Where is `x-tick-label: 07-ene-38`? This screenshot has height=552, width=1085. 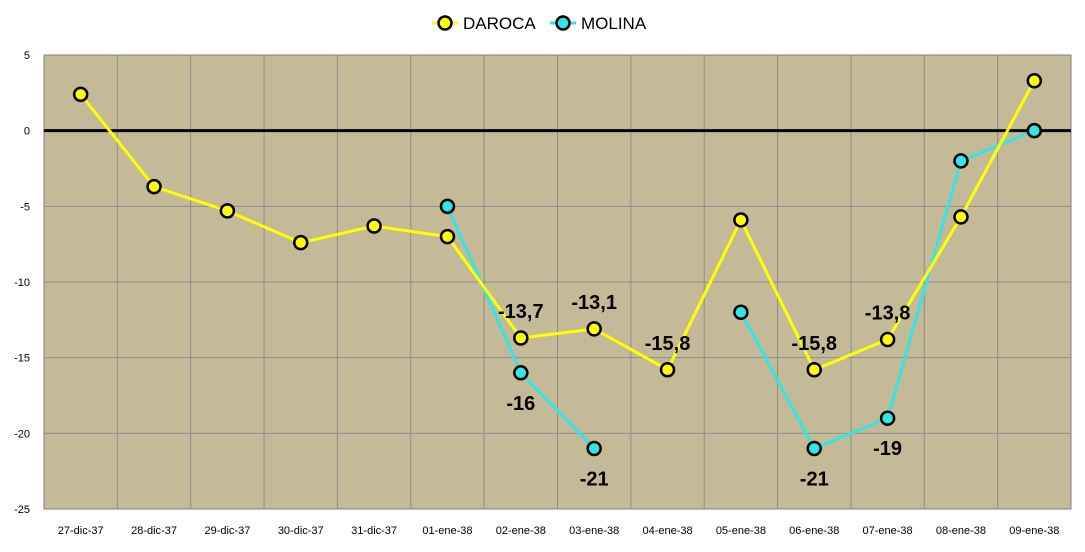 x-tick-label: 07-ene-38 is located at coordinates (888, 531).